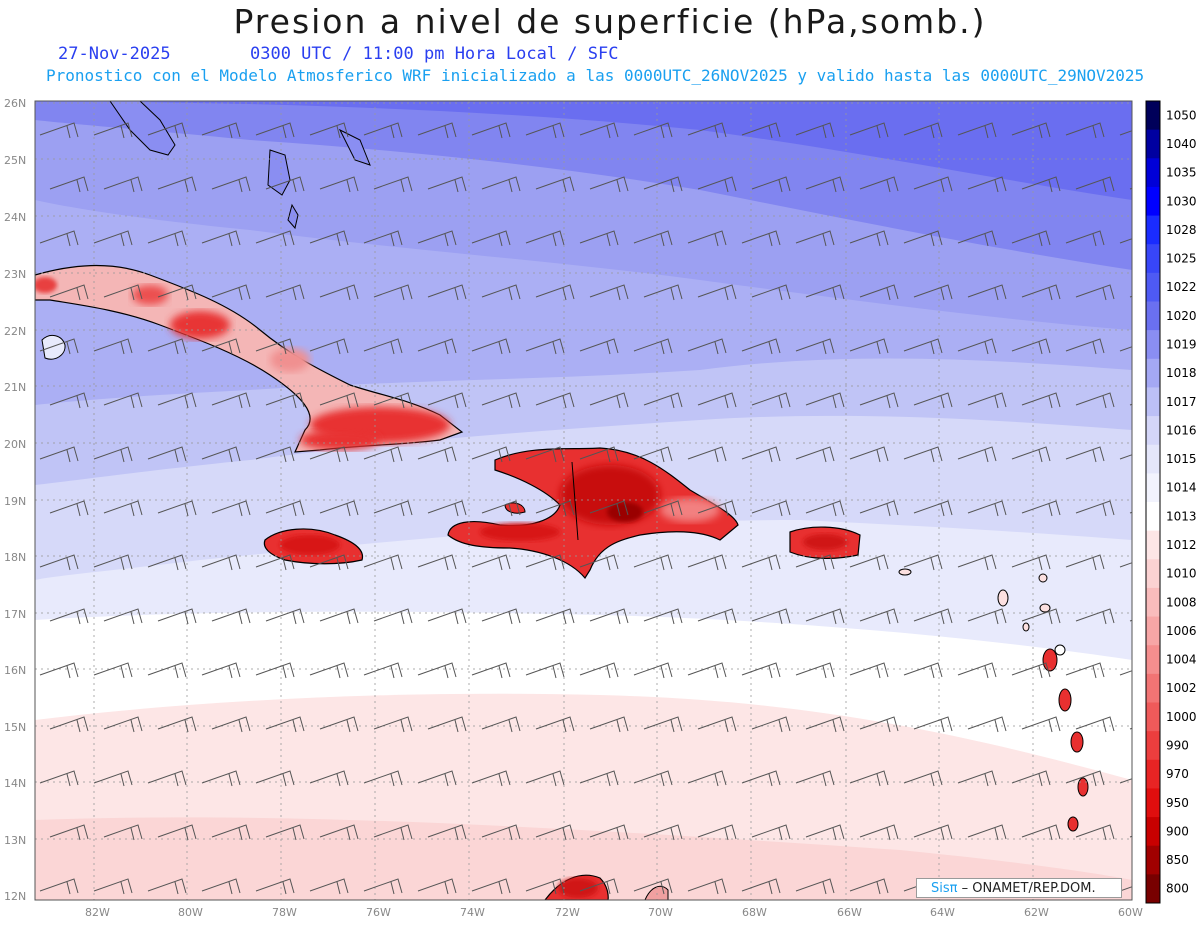 The width and height of the screenshot is (1200, 927). Describe the element at coordinates (1181, 717) in the screenshot. I see `colorbar-label: 1000` at that location.